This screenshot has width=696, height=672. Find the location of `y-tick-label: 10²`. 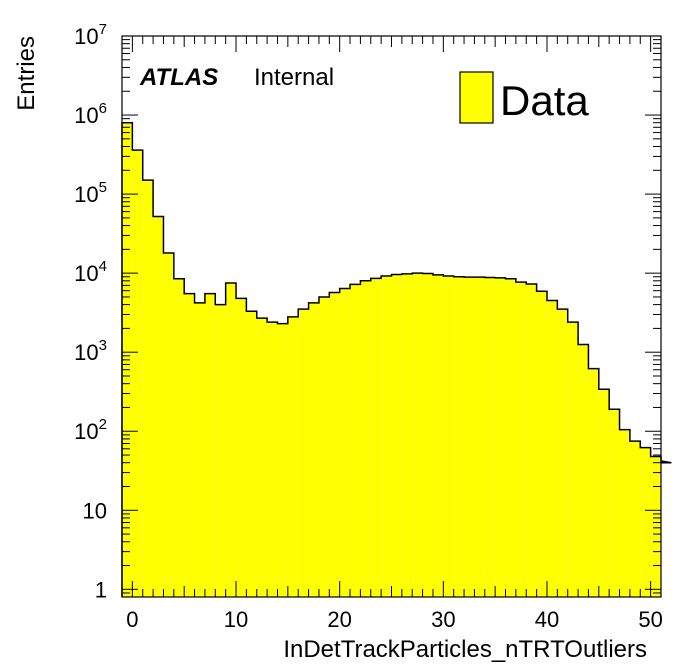

y-tick-label: 10² is located at coordinates (90, 430).